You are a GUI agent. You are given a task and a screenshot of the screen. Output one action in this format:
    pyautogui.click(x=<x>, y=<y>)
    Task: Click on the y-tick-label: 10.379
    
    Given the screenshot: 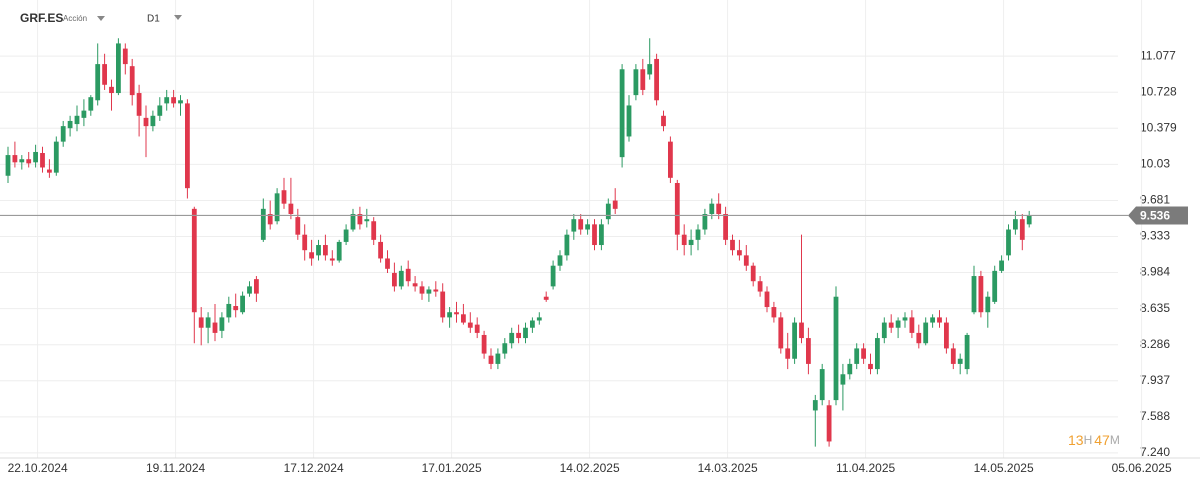 What is the action you would take?
    pyautogui.click(x=1158, y=127)
    